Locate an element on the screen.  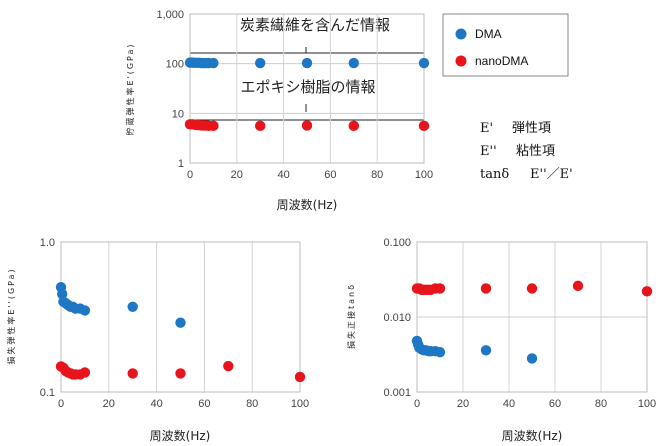
chart3-ytick-label: 0.100 is located at coordinates (397, 243).